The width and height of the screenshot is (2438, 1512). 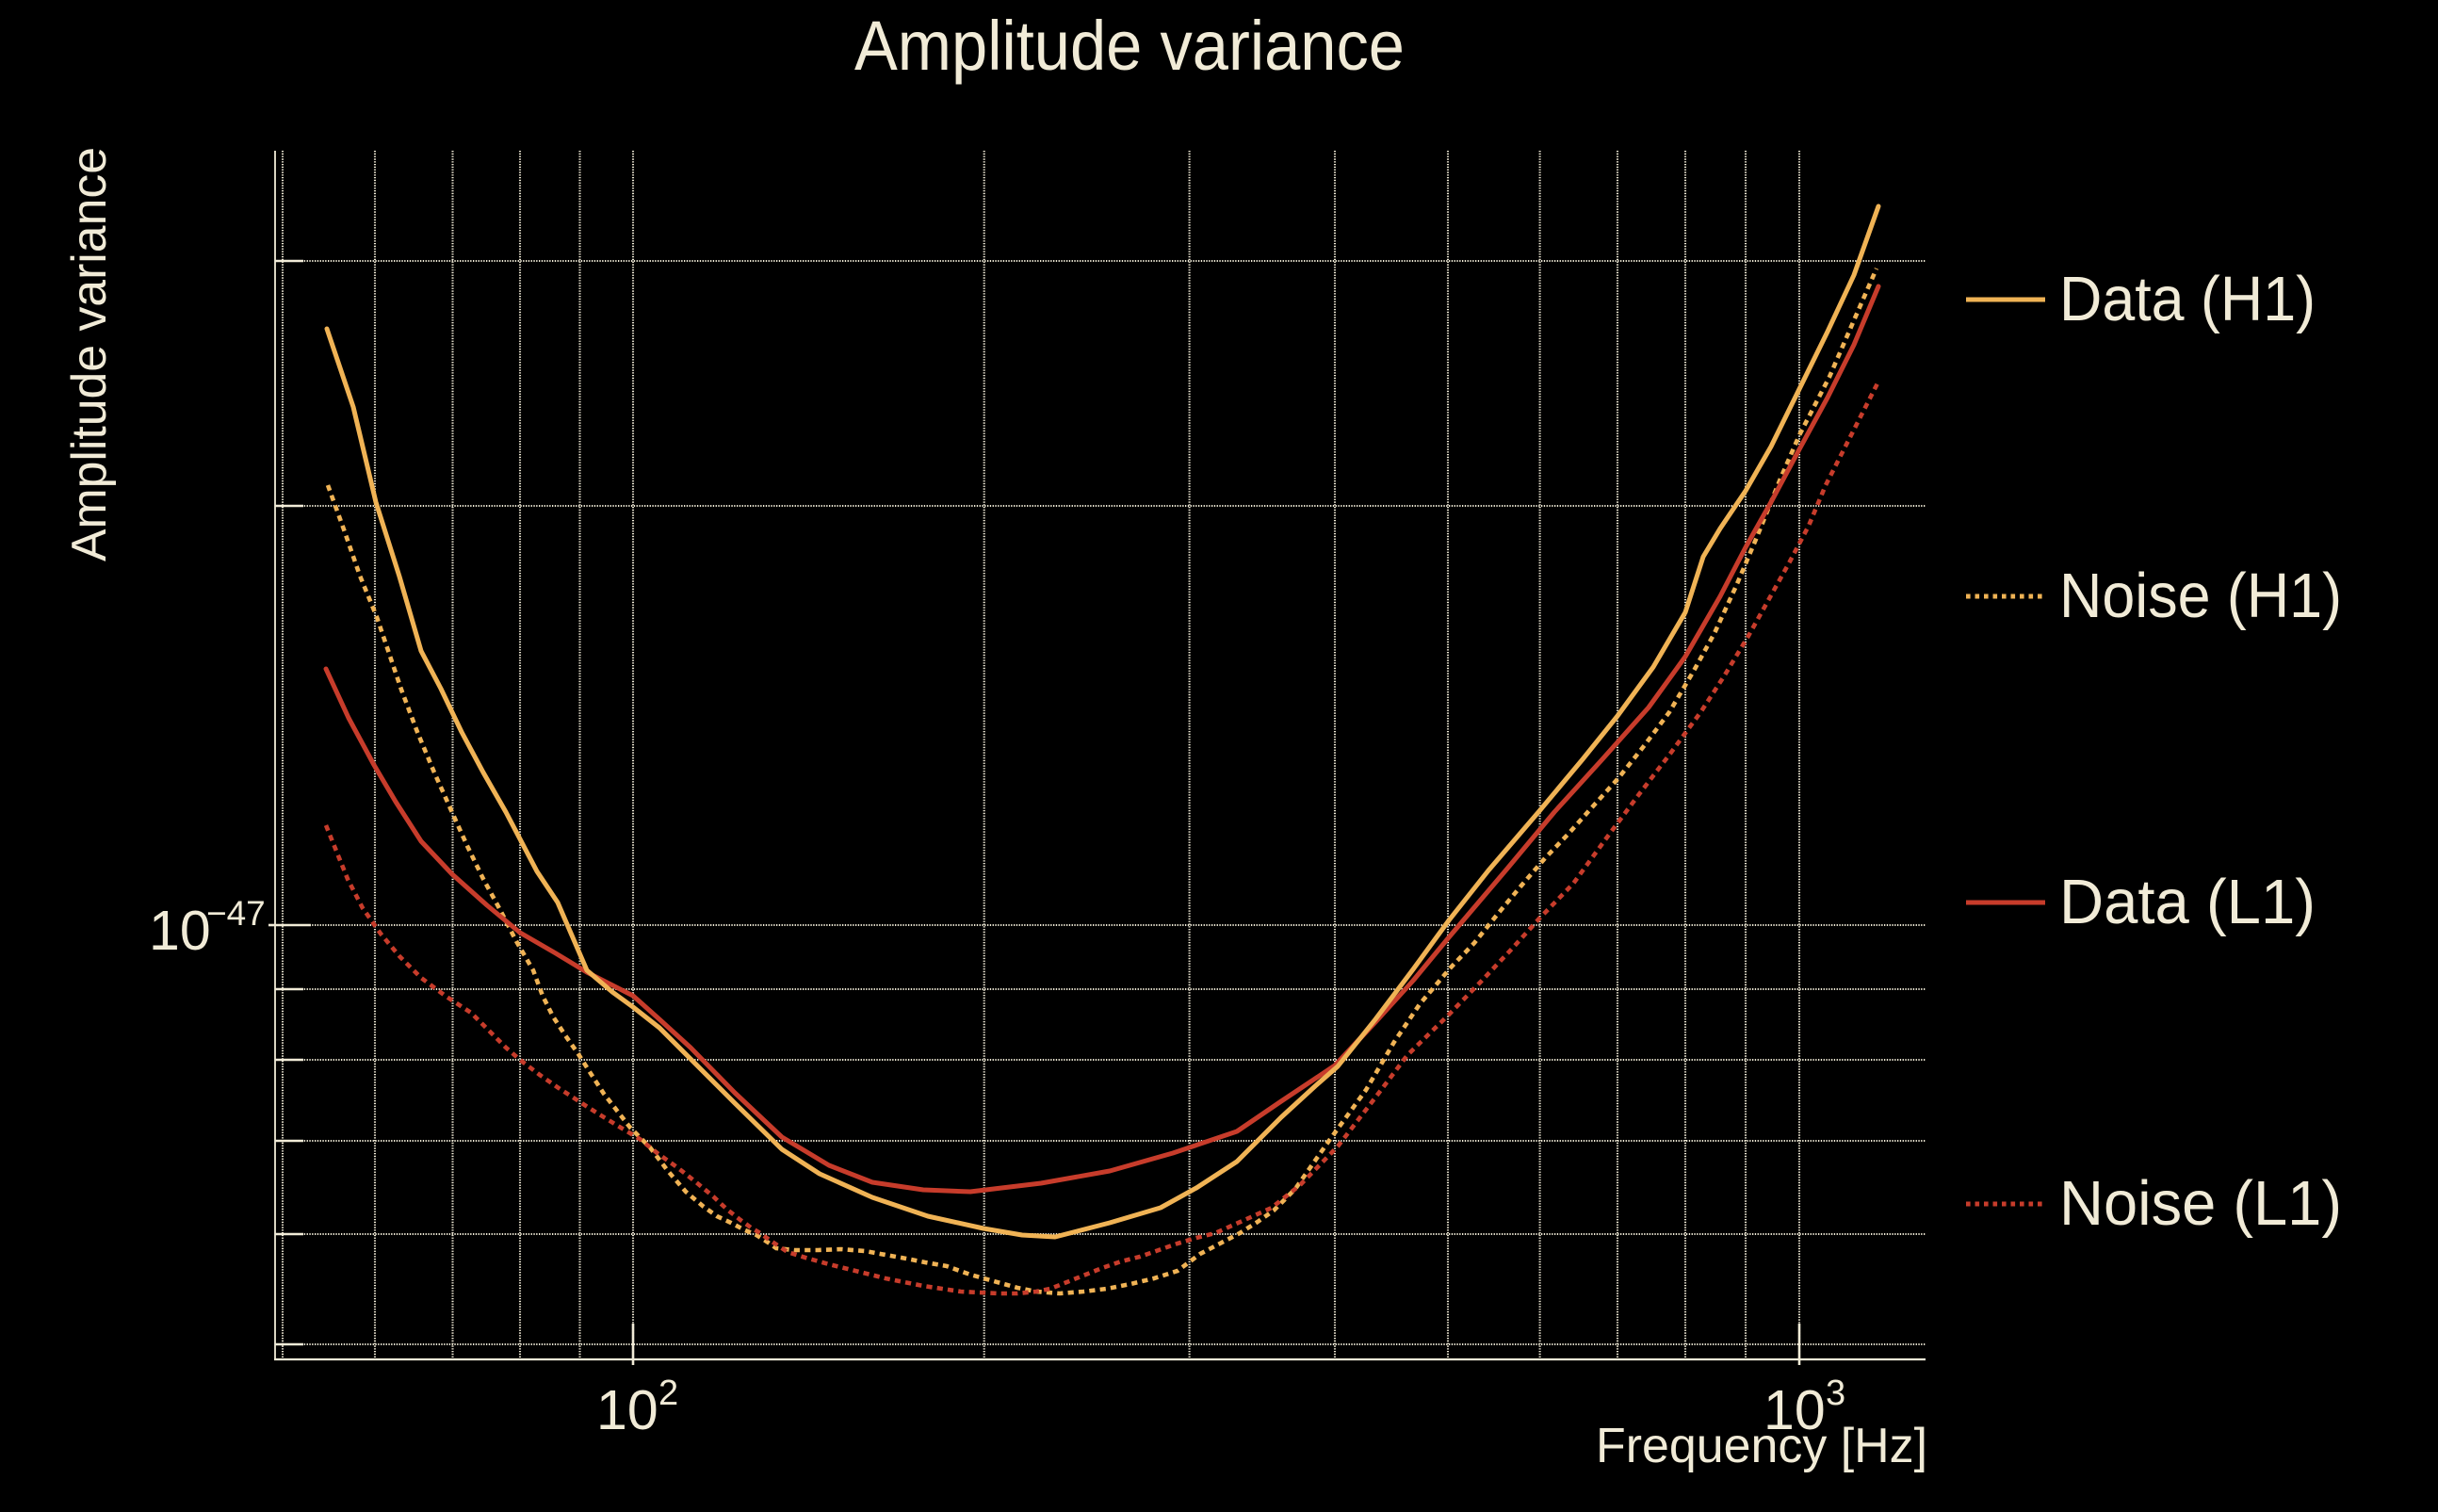 What do you see at coordinates (2200, 596) in the screenshot?
I see `svg-text: Noise (H1)` at bounding box center [2200, 596].